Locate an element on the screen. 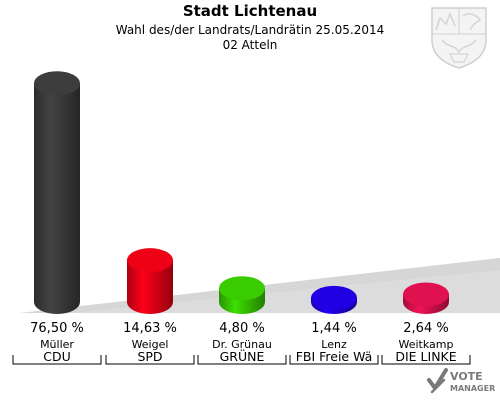 This screenshot has height=400, width=500. candidate-label: Dr. Grünau is located at coordinates (242, 344).